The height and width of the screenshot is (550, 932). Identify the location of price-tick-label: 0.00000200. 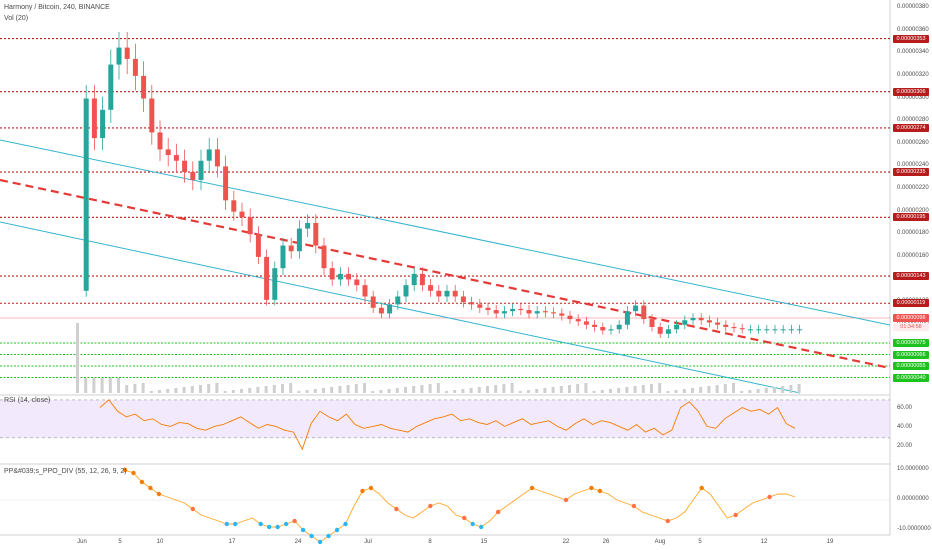
(913, 210).